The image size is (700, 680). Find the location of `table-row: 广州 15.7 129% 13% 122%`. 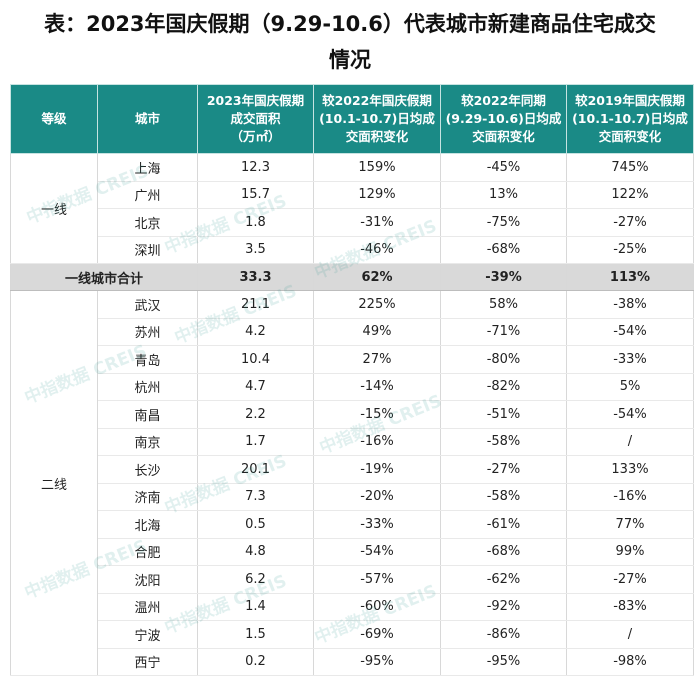

table-row: 广州 15.7 129% 13% 122% is located at coordinates (352, 195).